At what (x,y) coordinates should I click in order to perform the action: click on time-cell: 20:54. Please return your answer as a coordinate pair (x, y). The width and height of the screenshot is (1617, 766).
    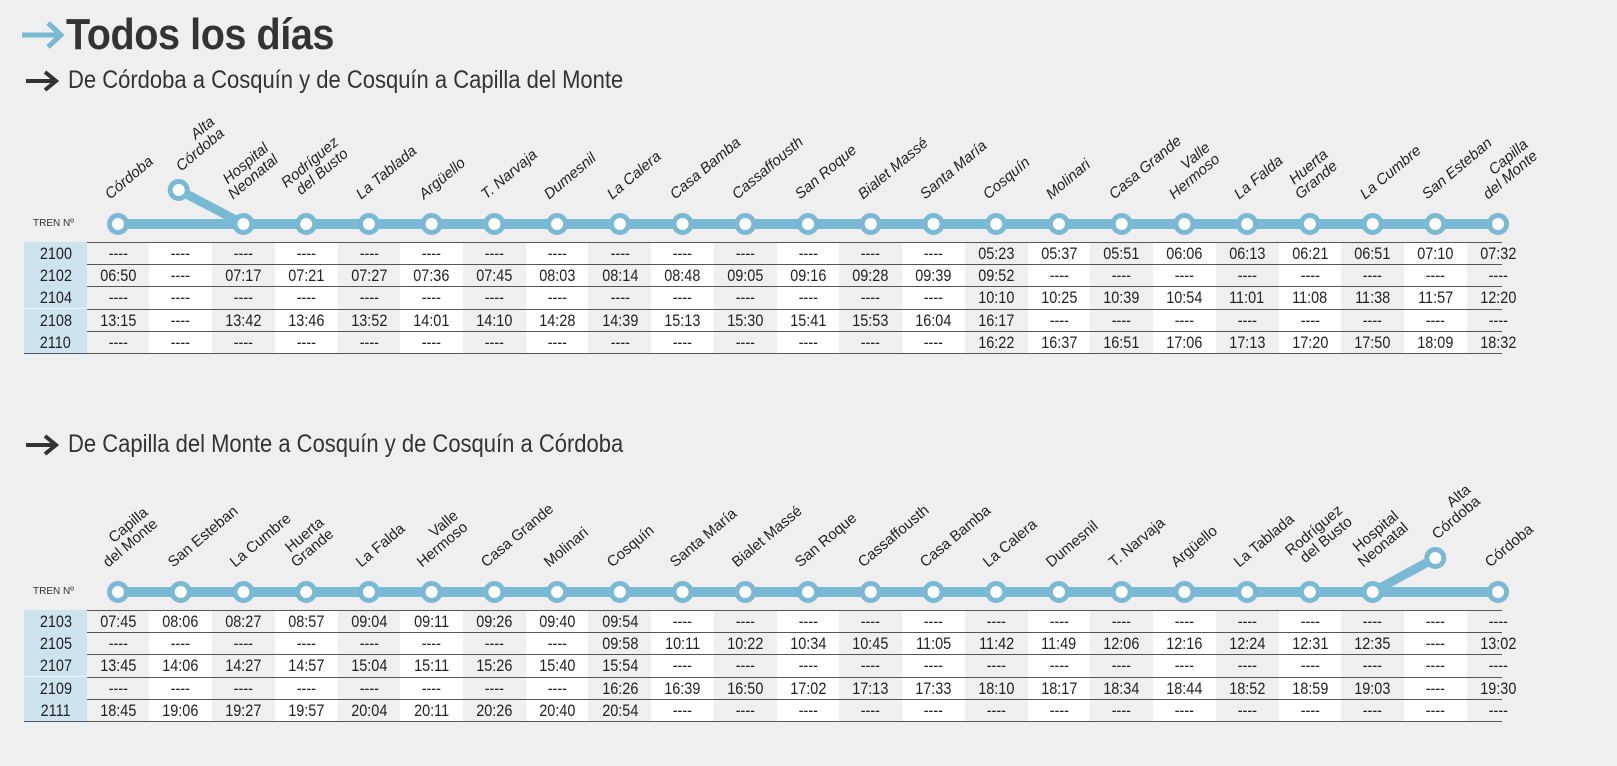
    Looking at the image, I should click on (619, 710).